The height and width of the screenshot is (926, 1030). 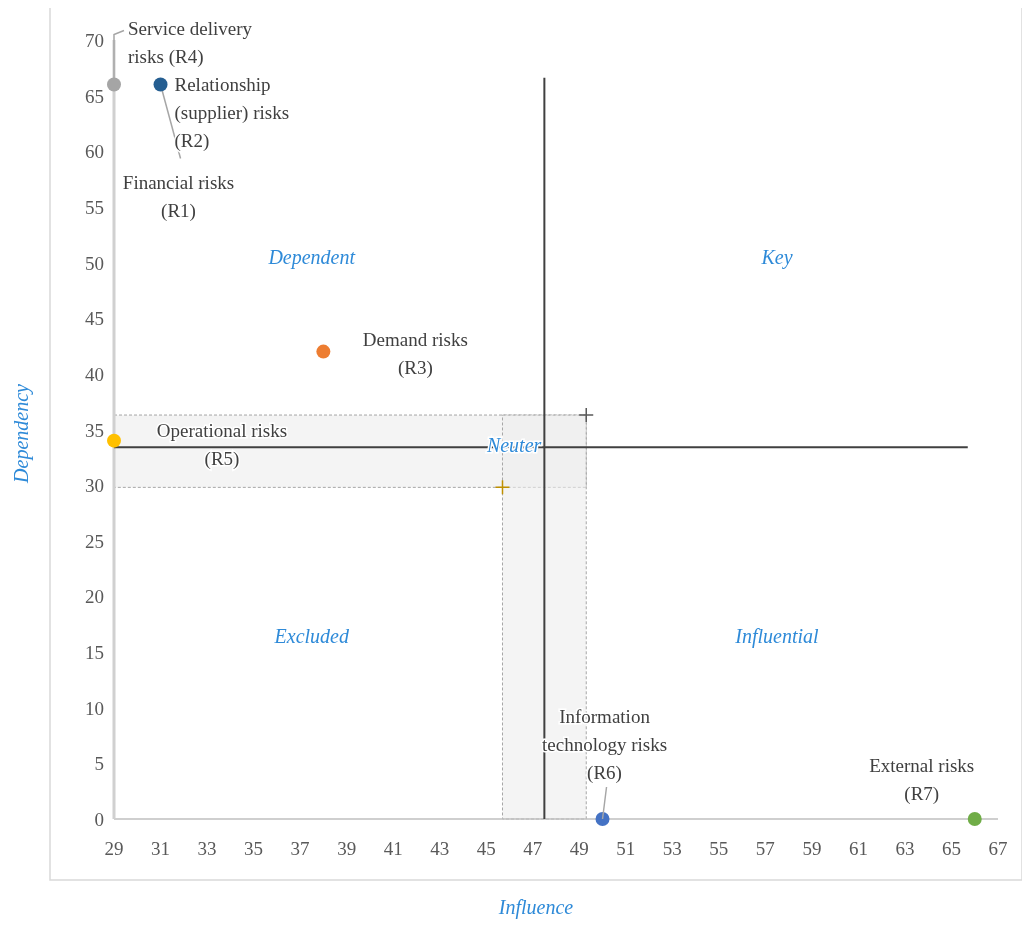 I want to click on y-tick-label: 20, so click(x=94, y=597).